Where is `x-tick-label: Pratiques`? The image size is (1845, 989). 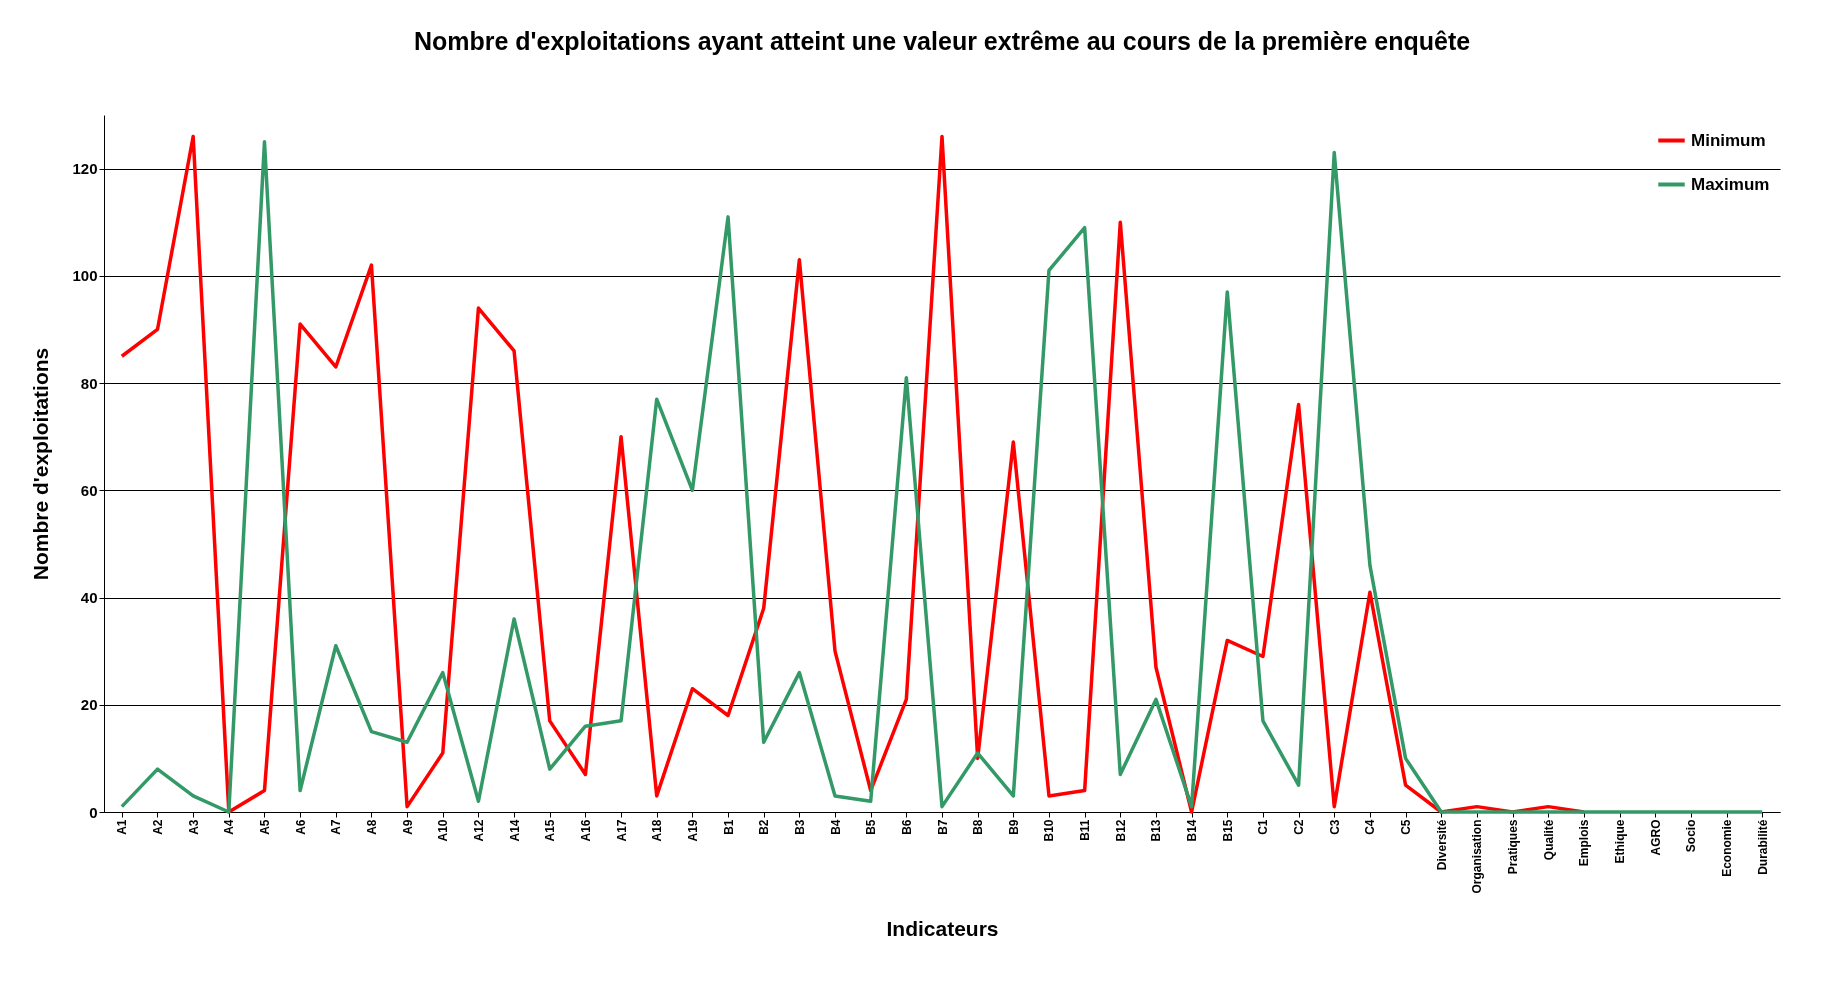
x-tick-label: Pratiques is located at coordinates (1513, 847).